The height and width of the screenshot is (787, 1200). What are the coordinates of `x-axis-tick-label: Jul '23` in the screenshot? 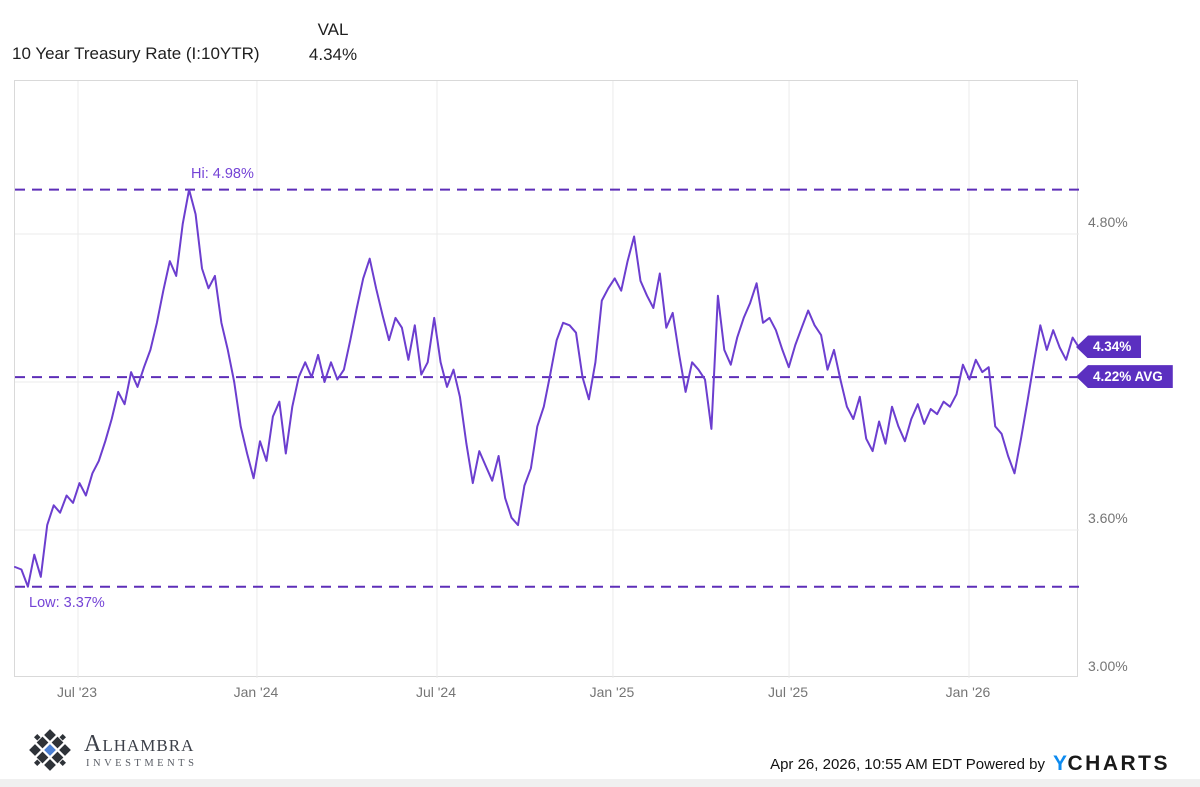 It's located at (76, 692).